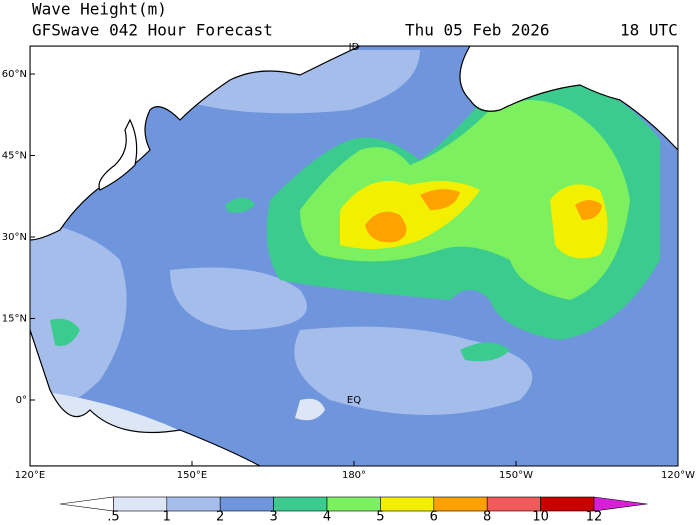 The height and width of the screenshot is (525, 700). What do you see at coordinates (14, 74) in the screenshot?
I see `lat-label: 60°N` at bounding box center [14, 74].